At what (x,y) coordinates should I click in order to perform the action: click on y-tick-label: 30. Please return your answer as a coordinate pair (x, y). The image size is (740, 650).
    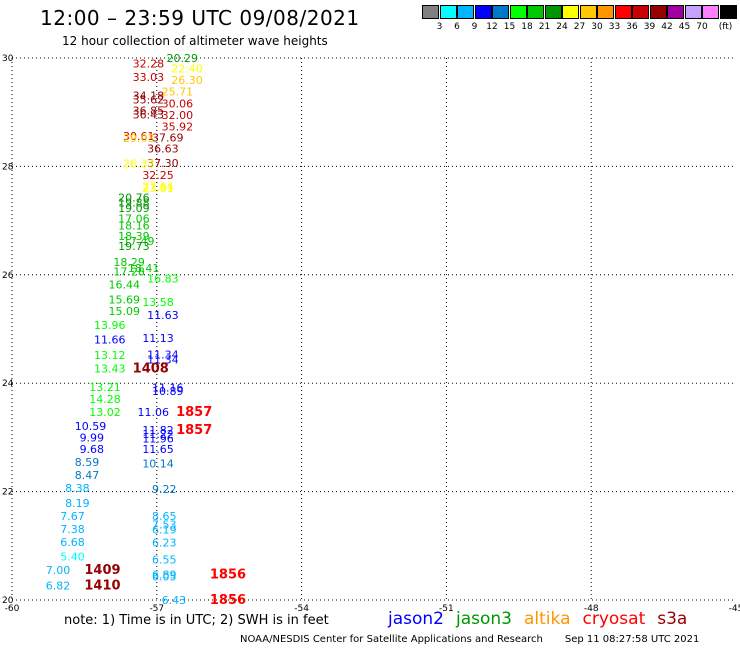
    Looking at the image, I should click on (8, 59).